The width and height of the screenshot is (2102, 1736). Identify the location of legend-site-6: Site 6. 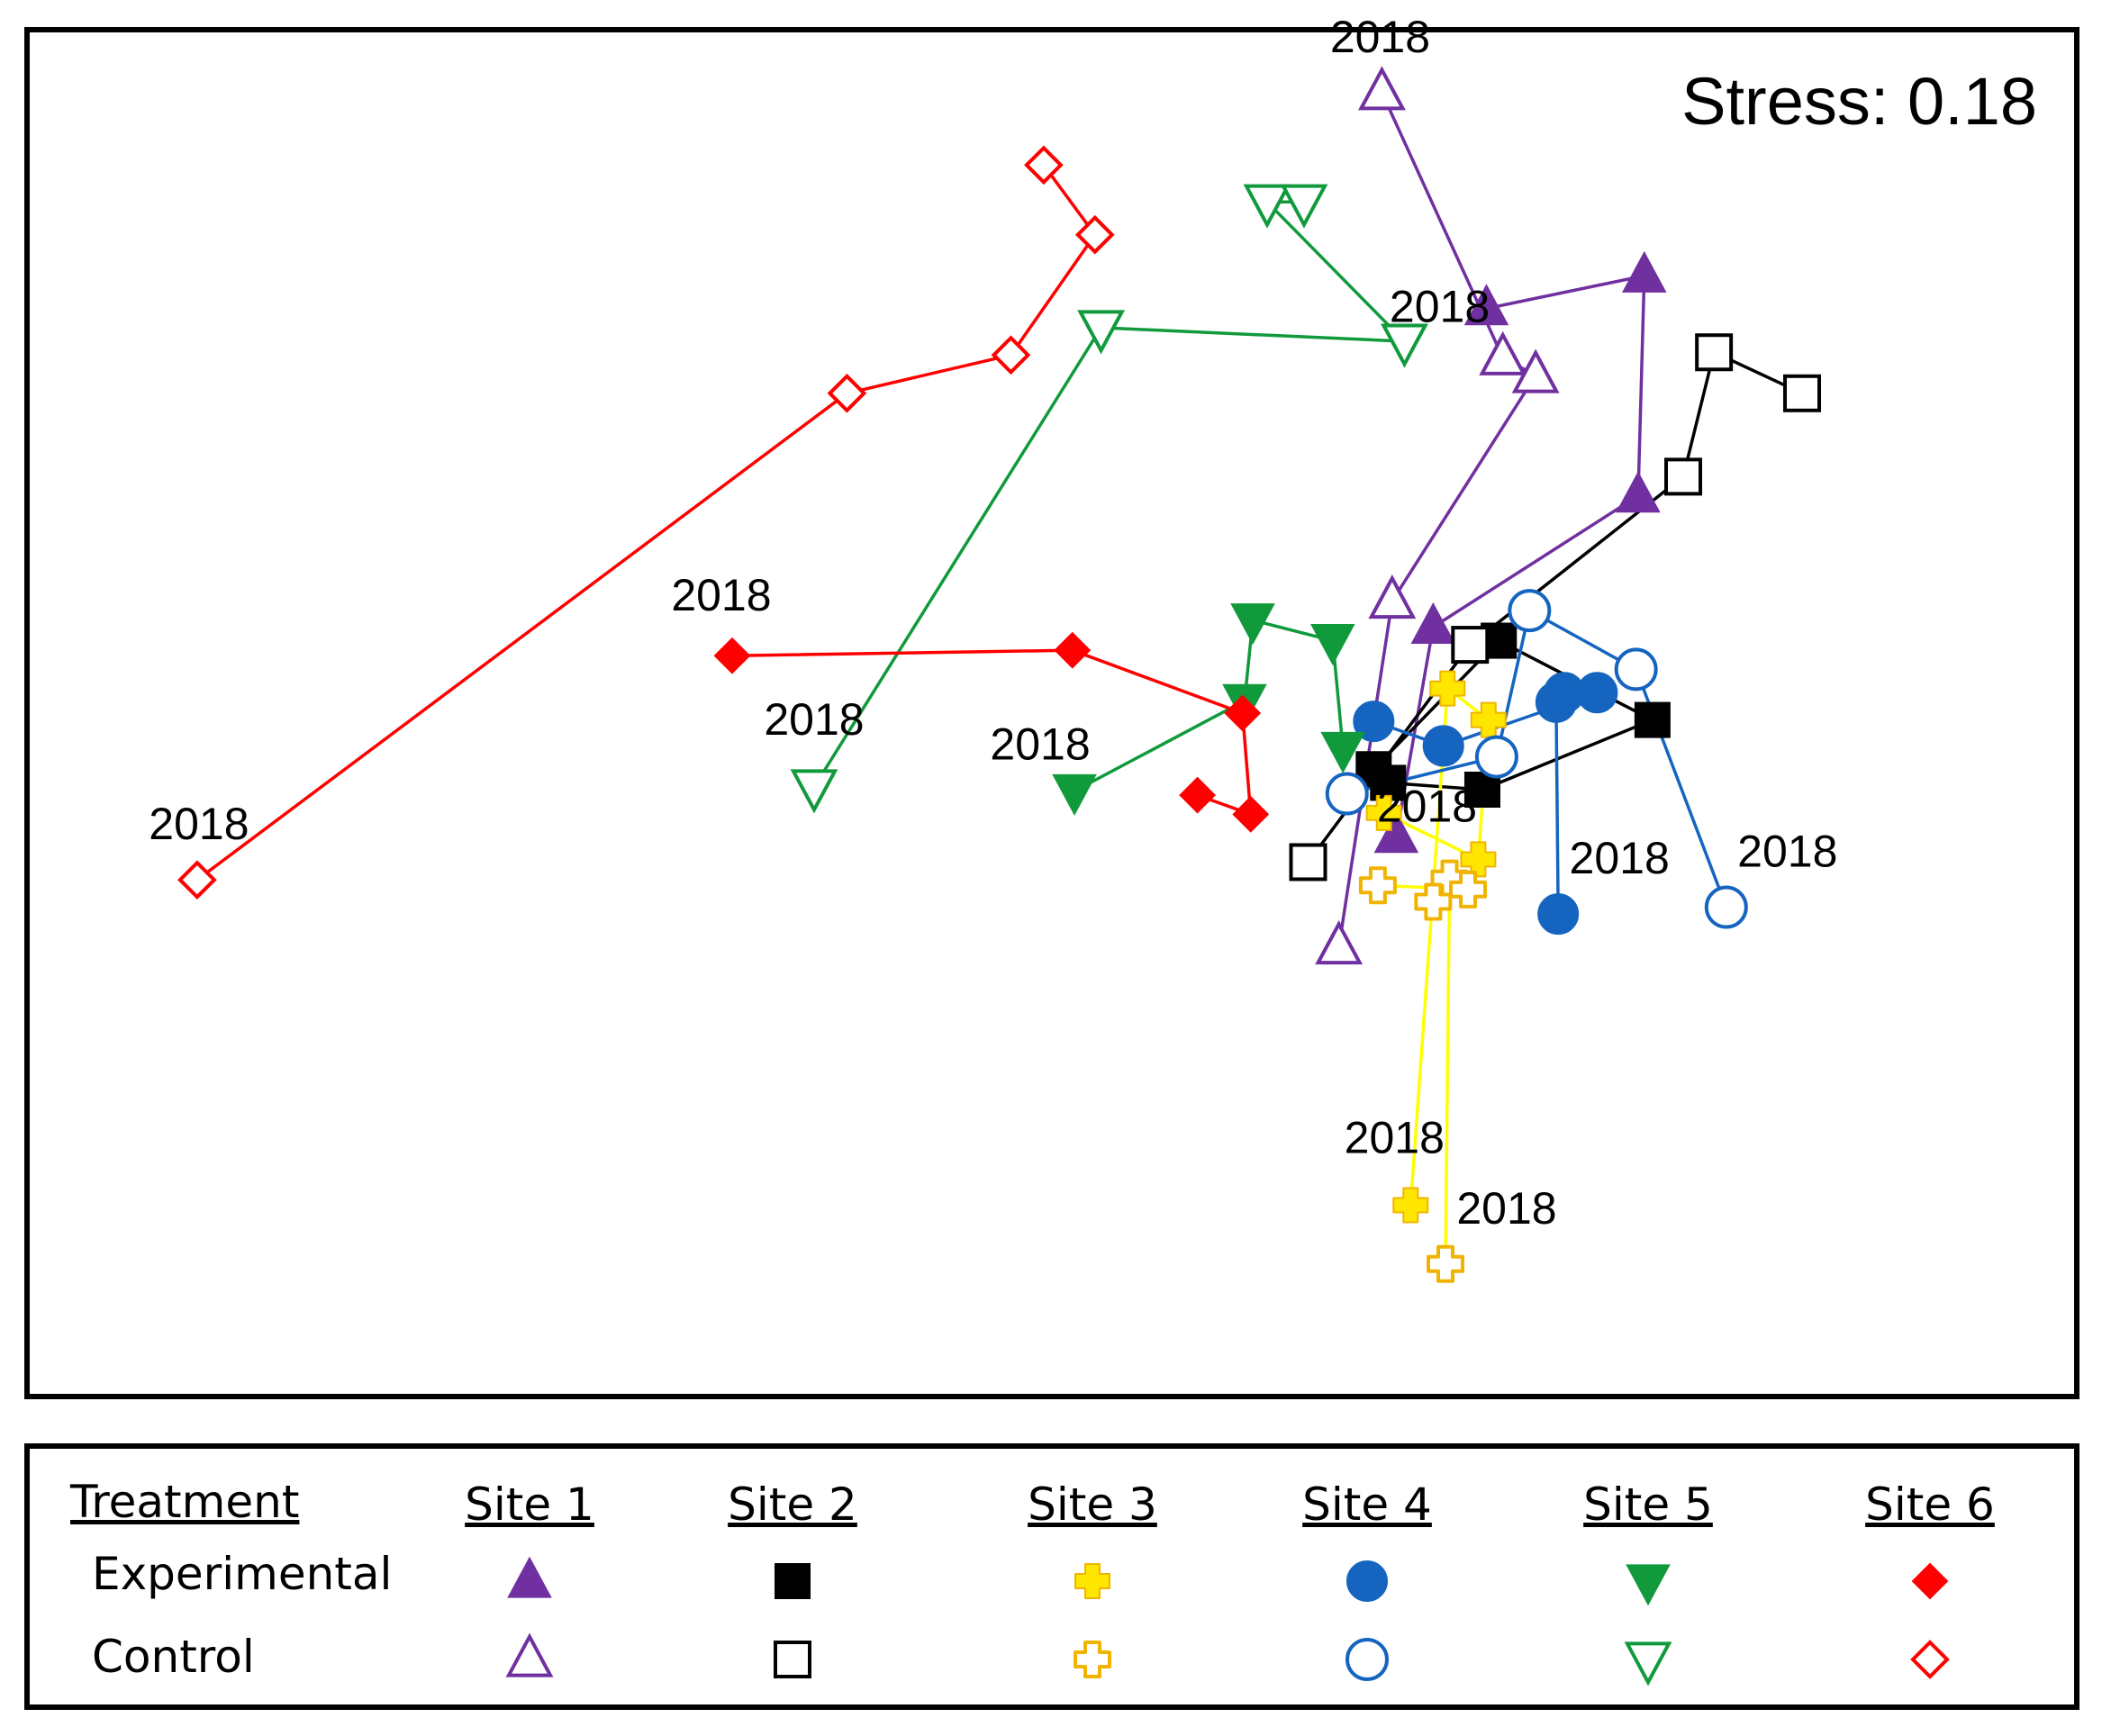
(1930, 1504).